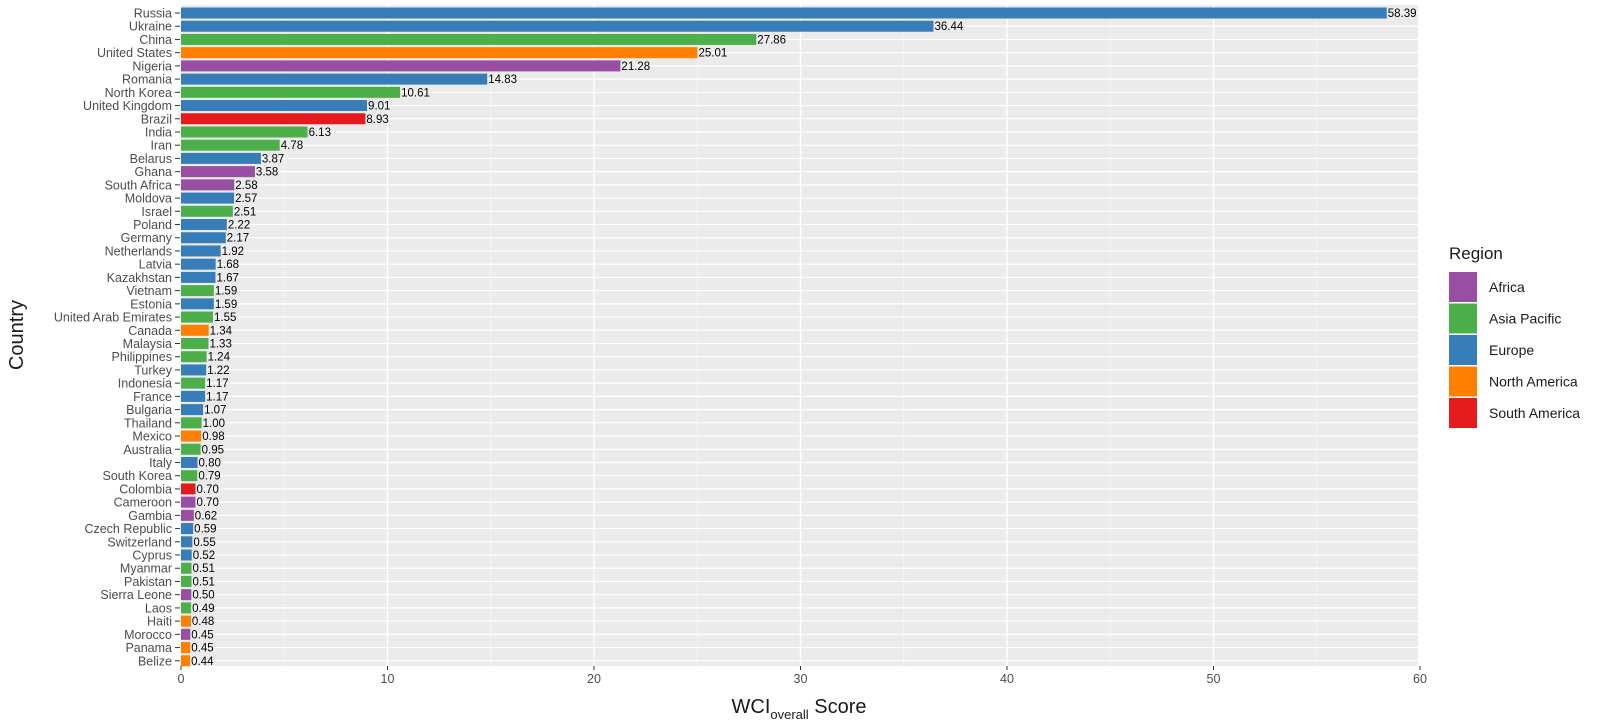 This screenshot has height=724, width=1600. Describe the element at coordinates (202, 662) in the screenshot. I see `data-label: 0.44` at that location.